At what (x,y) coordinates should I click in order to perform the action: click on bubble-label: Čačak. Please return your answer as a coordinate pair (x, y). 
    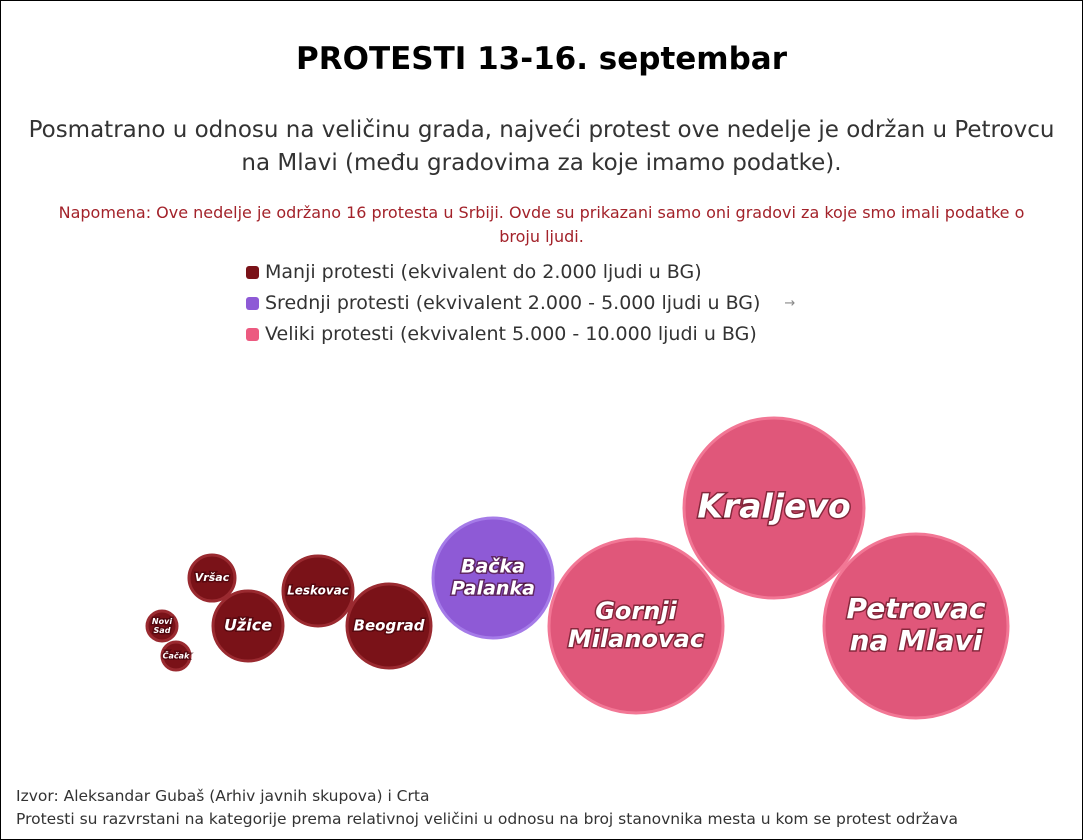
    Looking at the image, I should click on (176, 656).